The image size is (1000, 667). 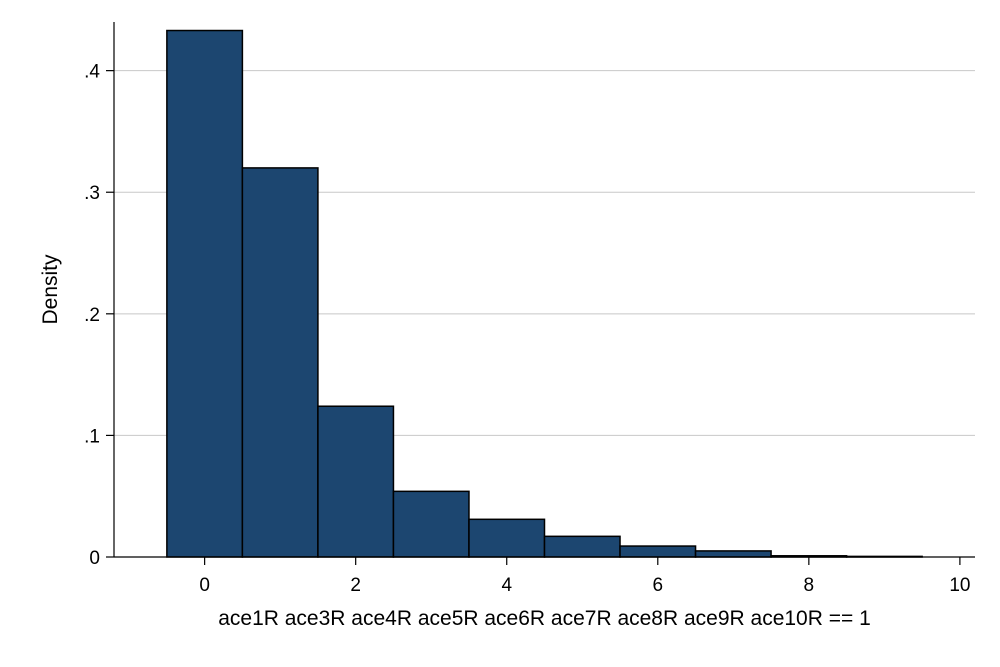 What do you see at coordinates (959, 585) in the screenshot?
I see `x-tick-label: 10` at bounding box center [959, 585].